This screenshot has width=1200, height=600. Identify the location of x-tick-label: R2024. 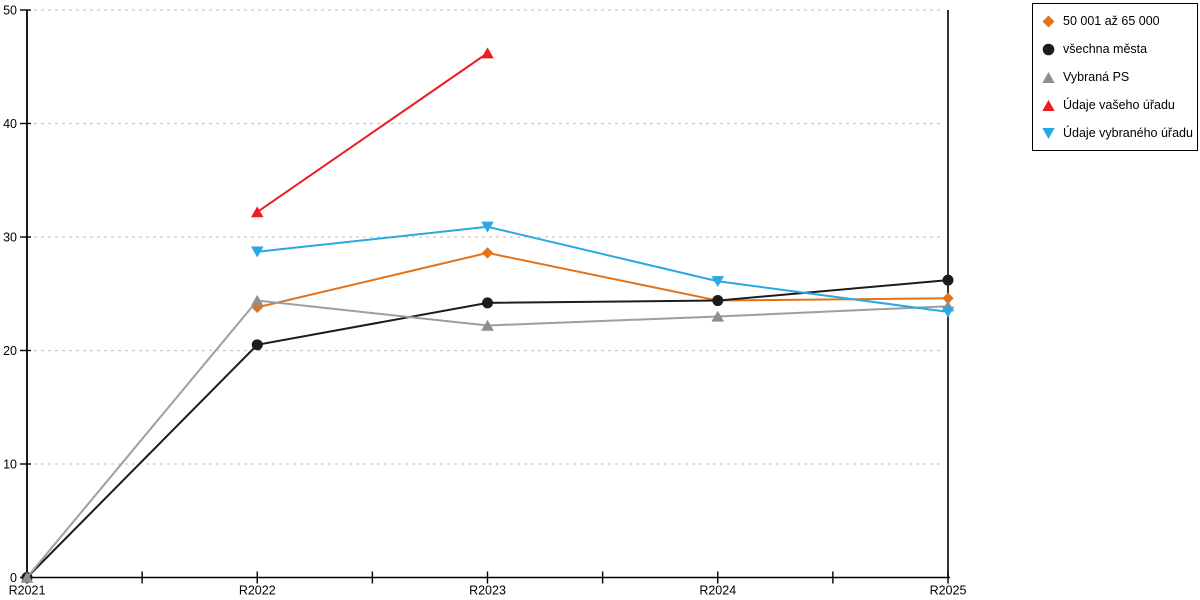
(717, 591).